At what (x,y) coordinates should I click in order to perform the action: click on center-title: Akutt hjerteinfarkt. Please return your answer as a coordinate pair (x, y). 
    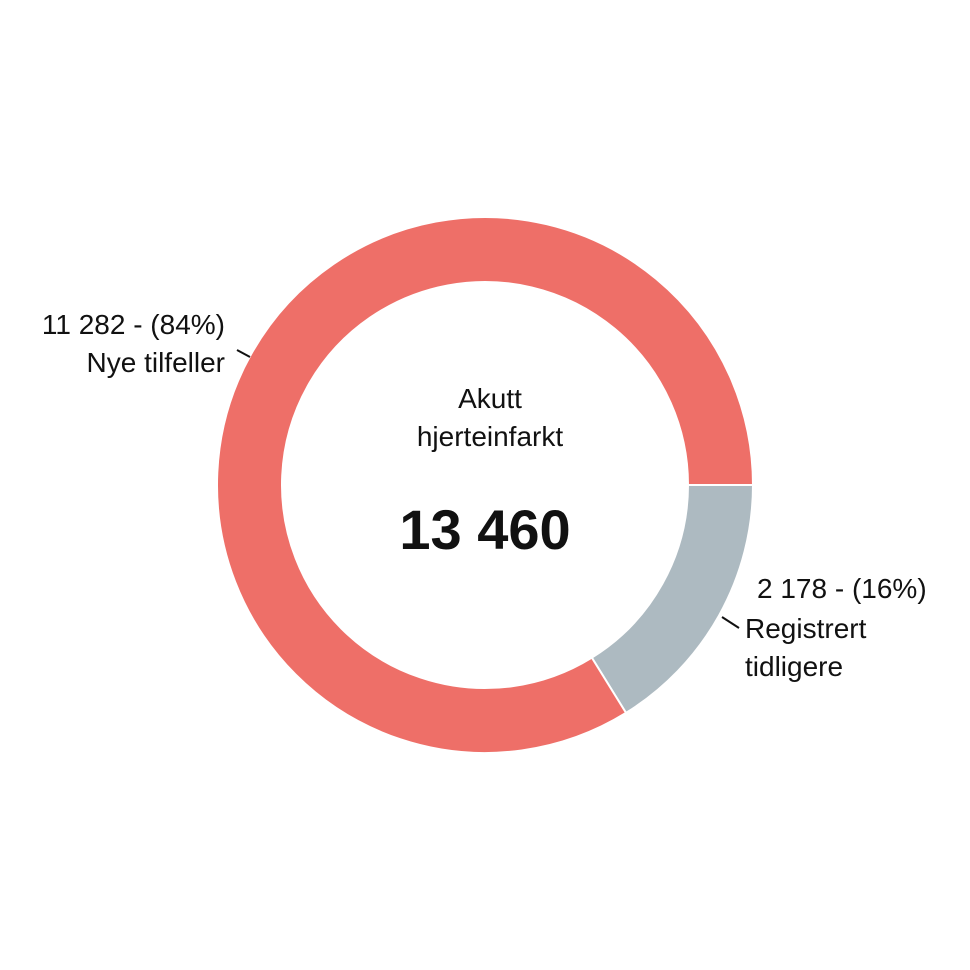
    Looking at the image, I should click on (490, 417).